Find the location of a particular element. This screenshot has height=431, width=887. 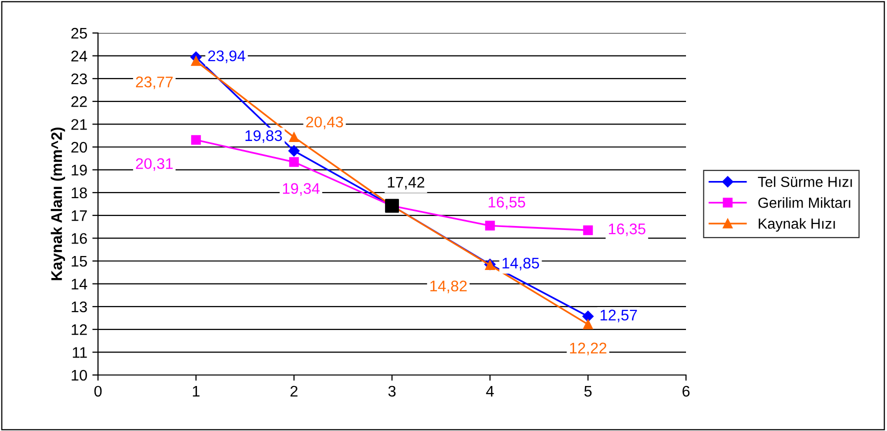

data-label: 14,85 is located at coordinates (521, 264).